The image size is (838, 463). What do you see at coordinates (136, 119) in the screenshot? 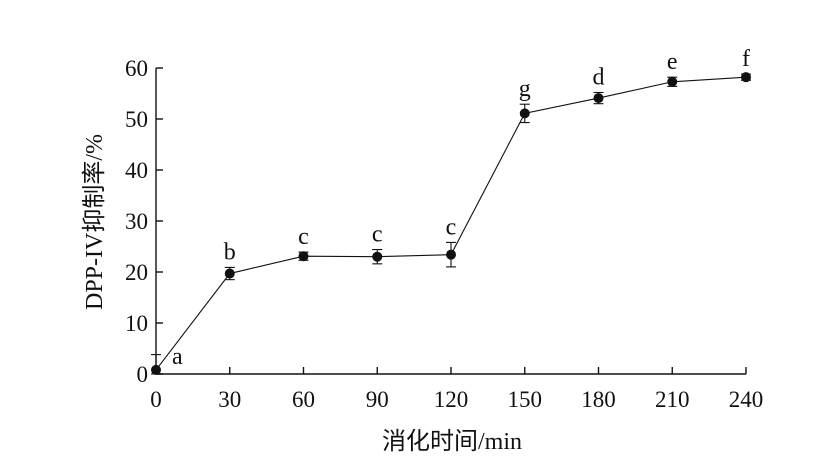
I see `y-tick-label: 50` at bounding box center [136, 119].